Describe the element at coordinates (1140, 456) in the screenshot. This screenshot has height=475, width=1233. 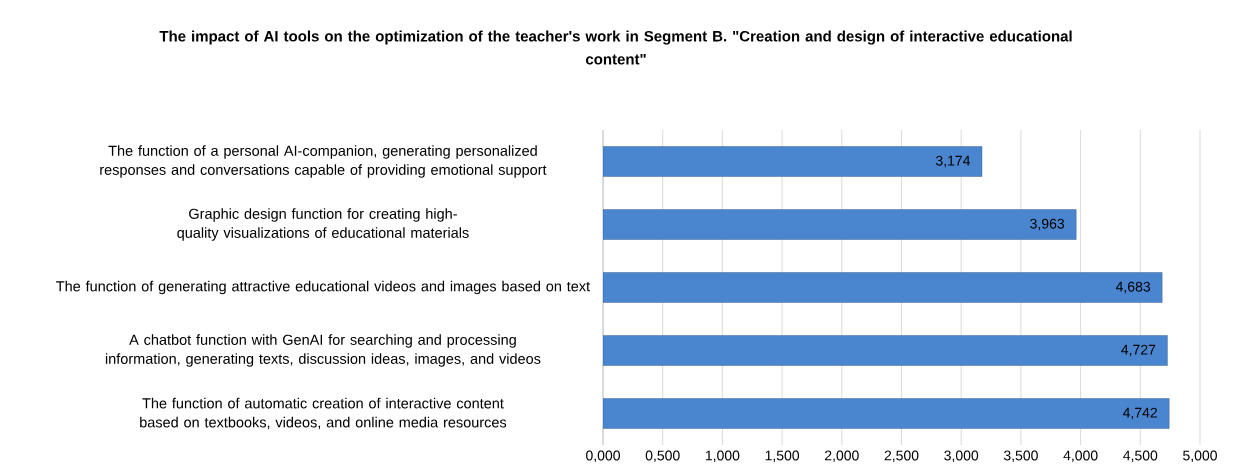
I see `x-tick-label: 4,500` at that location.